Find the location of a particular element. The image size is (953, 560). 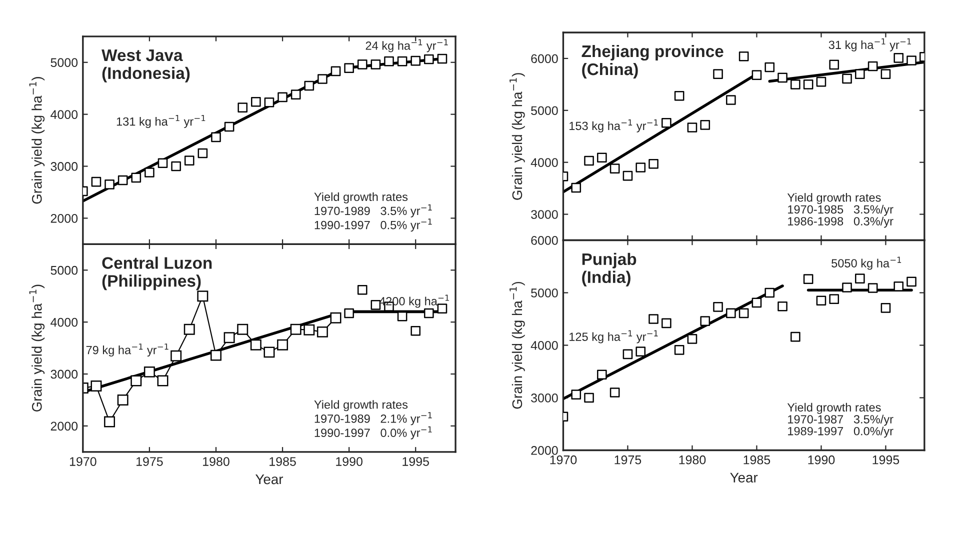

text: Central Luzon (Philippines) is located at coordinates (157, 273).